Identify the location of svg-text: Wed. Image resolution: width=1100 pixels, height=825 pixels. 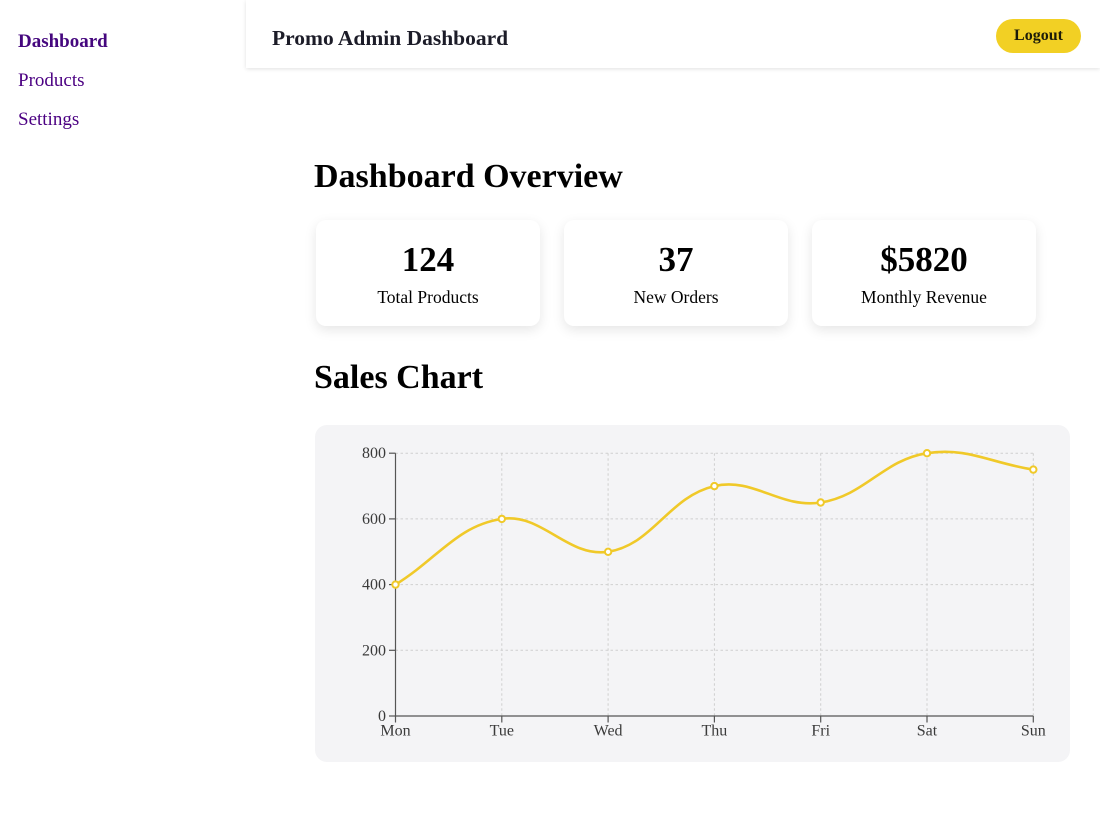
(608, 731).